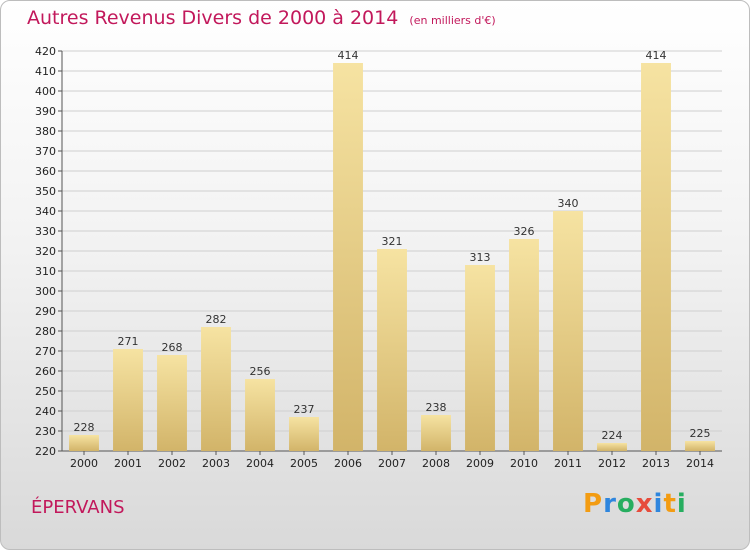 This screenshot has width=750, height=550. What do you see at coordinates (348, 257) in the screenshot?
I see `bar-2006` at bounding box center [348, 257].